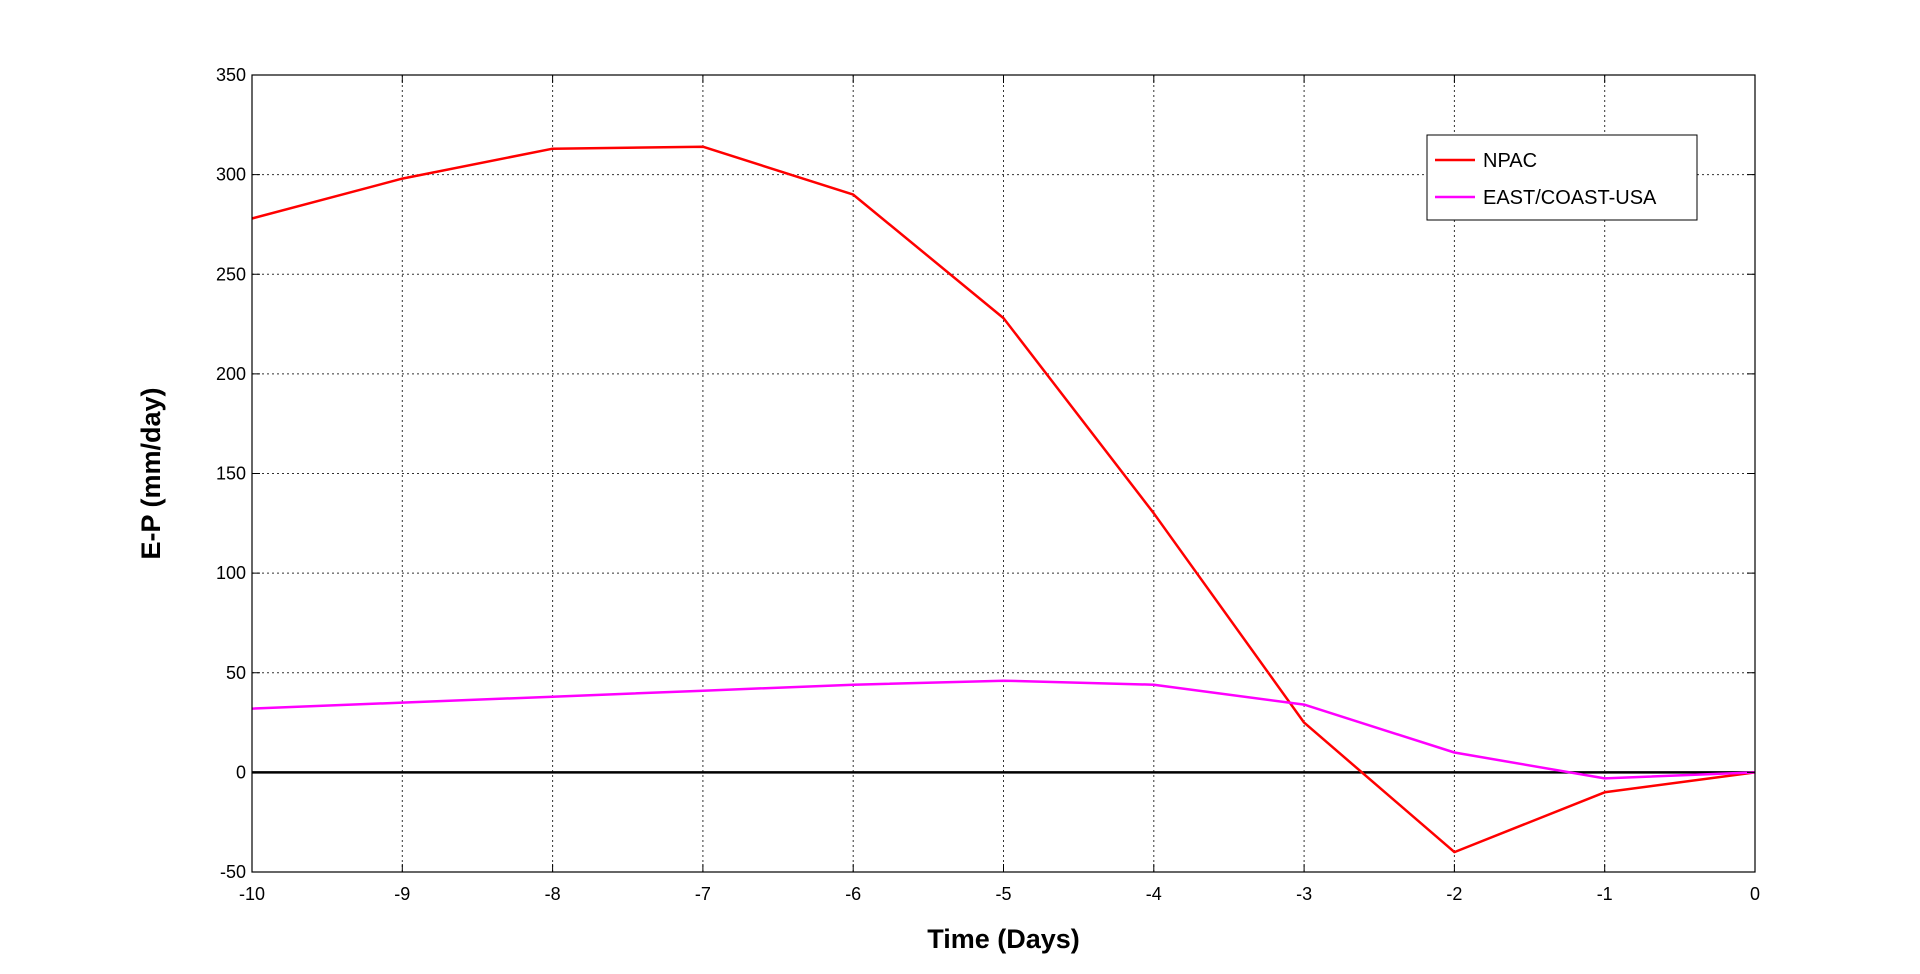  I want to click on series-line-east-coast-usa, so click(1003, 729).